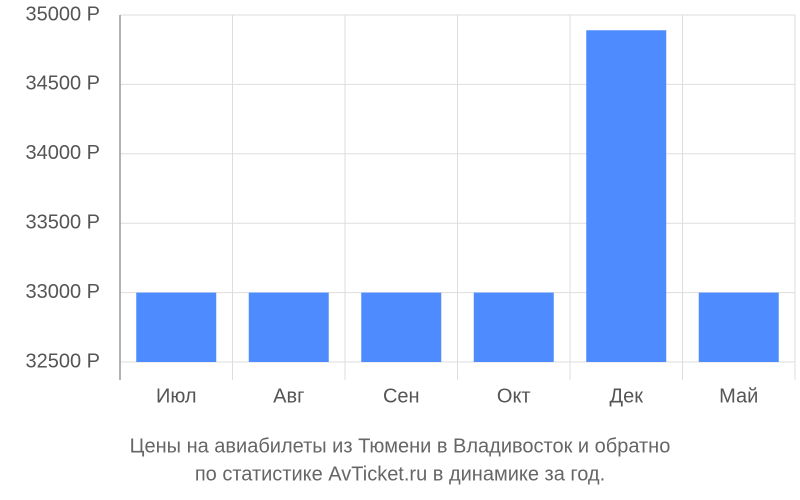  I want to click on x-tick-label: Окт, so click(514, 396).